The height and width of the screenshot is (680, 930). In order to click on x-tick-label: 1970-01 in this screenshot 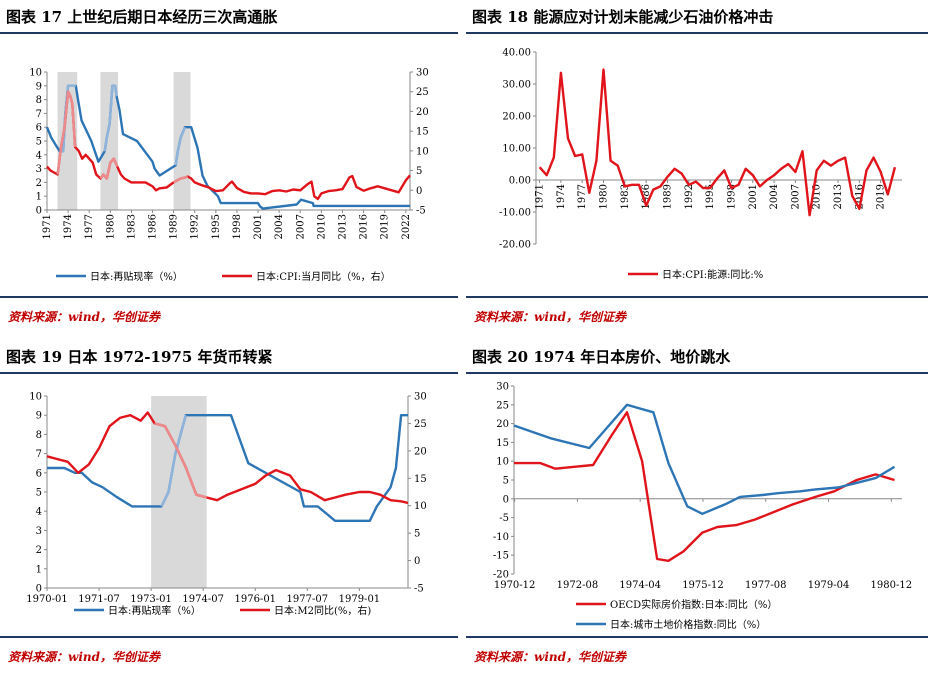, I will do `click(47, 599)`.